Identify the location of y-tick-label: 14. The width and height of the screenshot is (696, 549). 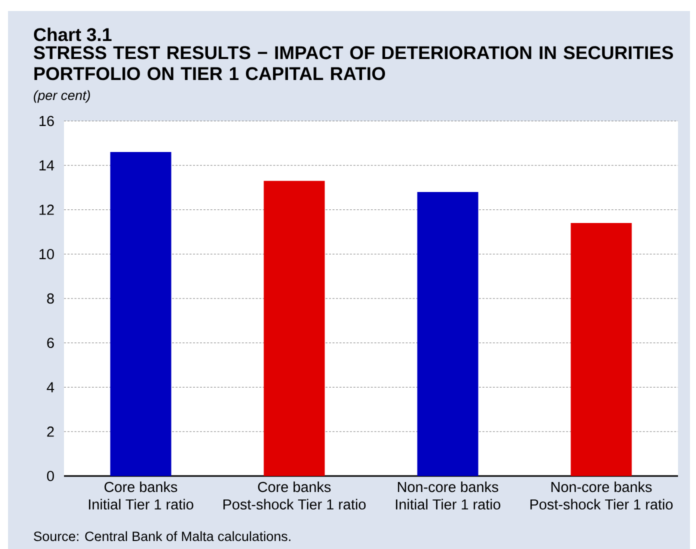
(47, 165).